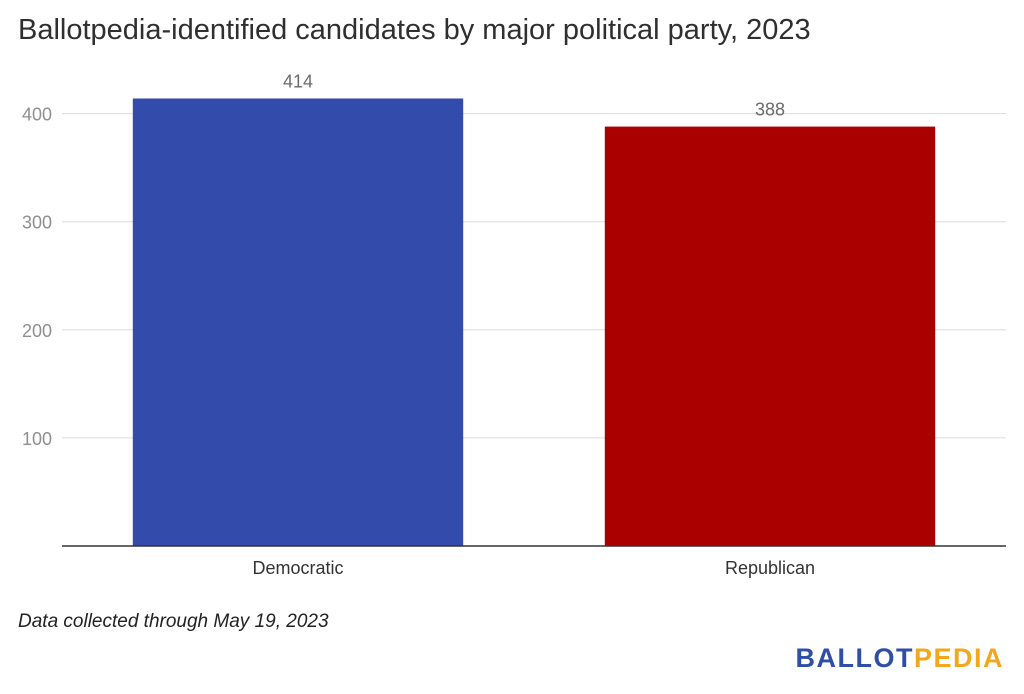 The image size is (1024, 694). What do you see at coordinates (37, 331) in the screenshot?
I see `y-tick-label: 200` at bounding box center [37, 331].